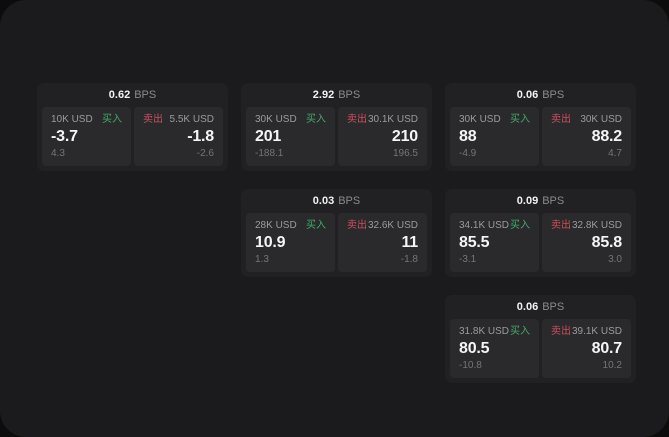 This screenshot has height=437, width=669. What do you see at coordinates (468, 259) in the screenshot?
I see `buy-delta: -3.1` at bounding box center [468, 259].